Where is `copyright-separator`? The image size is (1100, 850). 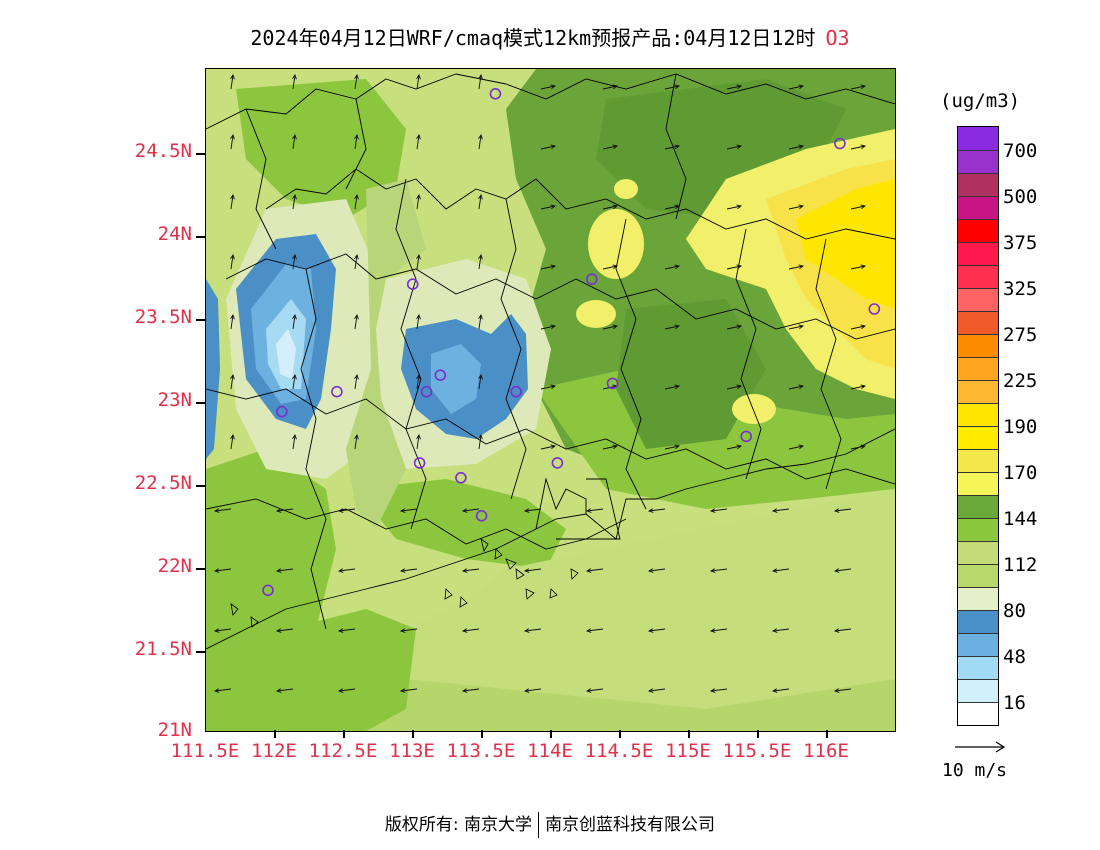
copyright-separator is located at coordinates (539, 825).